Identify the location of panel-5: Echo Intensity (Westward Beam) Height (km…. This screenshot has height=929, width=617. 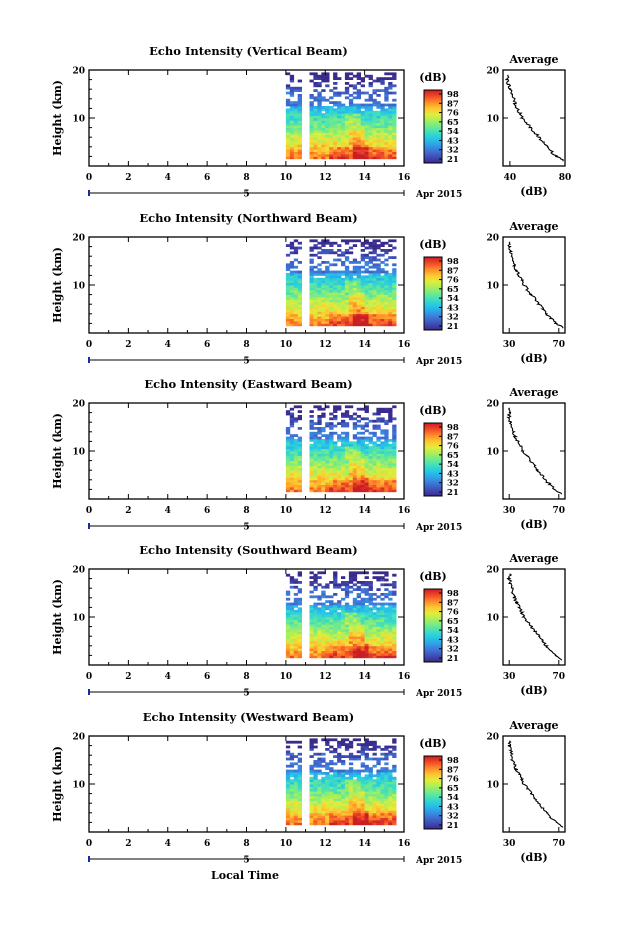
(308, 788).